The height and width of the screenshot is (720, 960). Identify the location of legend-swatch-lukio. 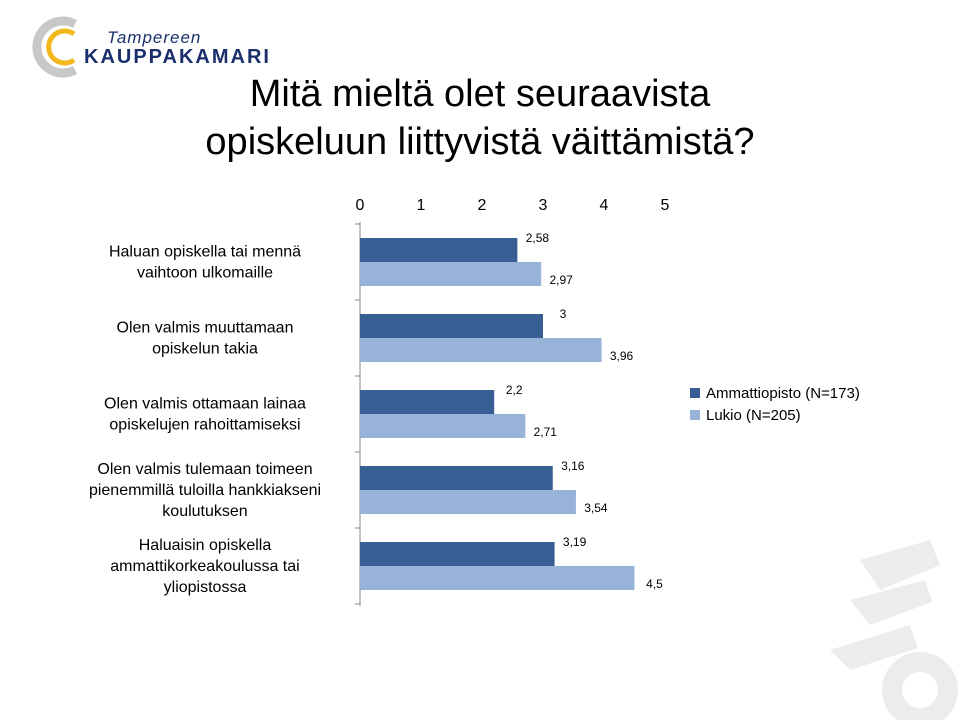
(695, 415).